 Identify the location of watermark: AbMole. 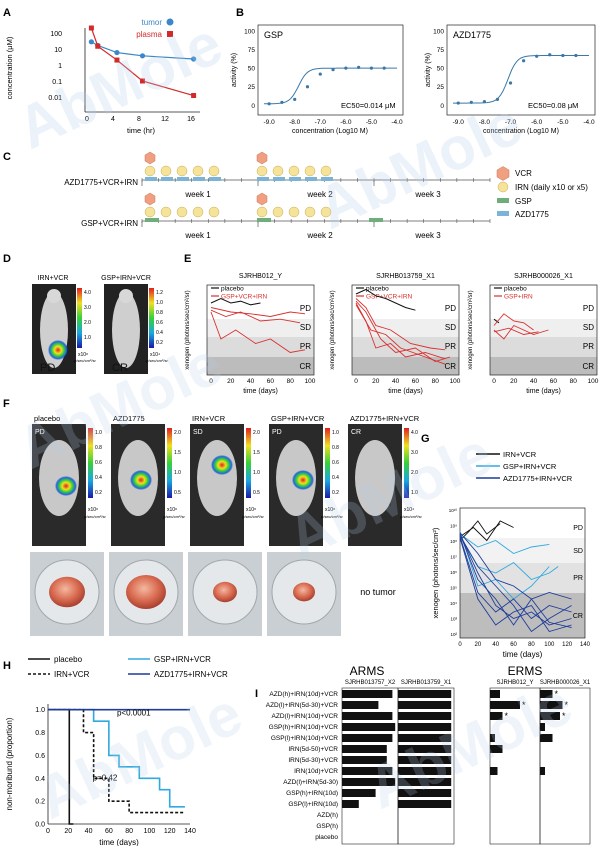
(119, 85).